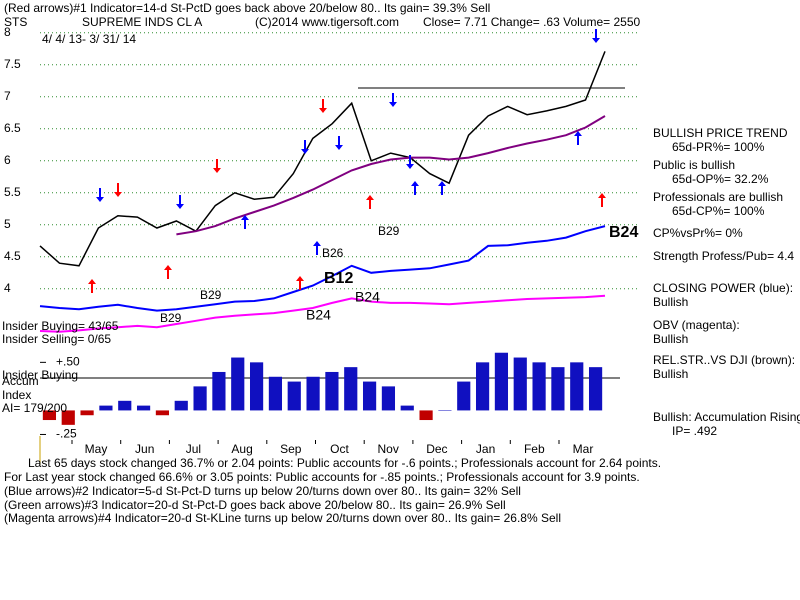 Image resolution: width=800 pixels, height=600 pixels. Describe the element at coordinates (723, 256) in the screenshot. I see `side-label: Strength Profess/Pub= 4.4` at that location.